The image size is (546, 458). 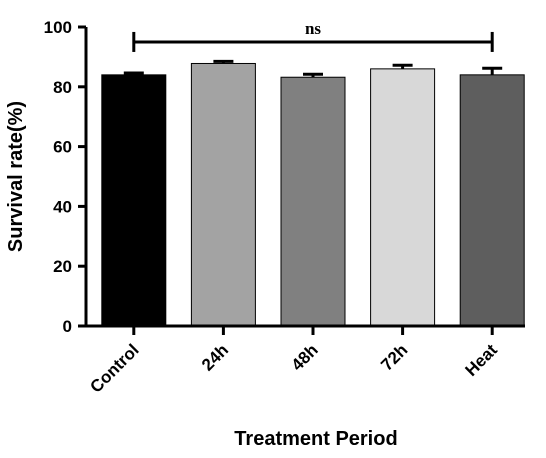 I want to click on y-tick-label: 60, so click(x=62, y=147).